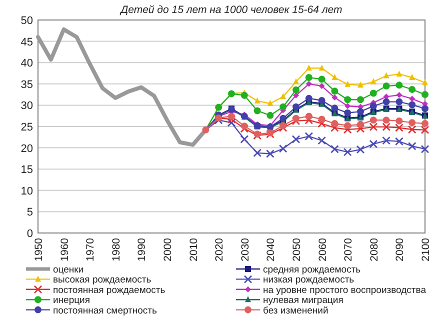 This screenshot has width=441, height=320. Describe the element at coordinates (26, 84) in the screenshot. I see `y-tick-label: 35` at that location.